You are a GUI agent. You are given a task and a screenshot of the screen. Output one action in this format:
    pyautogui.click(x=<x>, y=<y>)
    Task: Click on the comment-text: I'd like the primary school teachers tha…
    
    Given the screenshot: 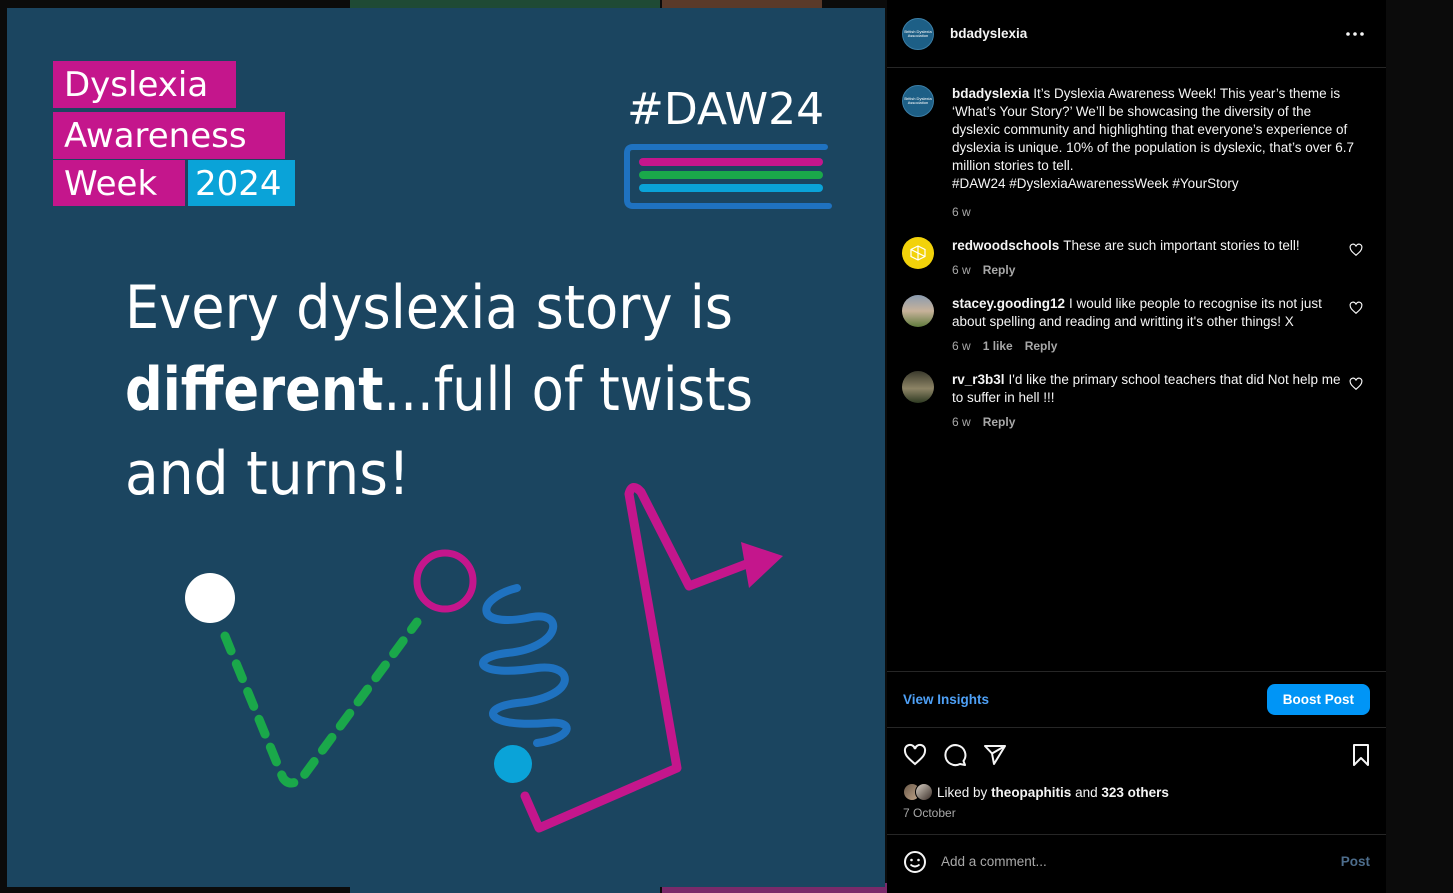 What is the action you would take?
    pyautogui.click(x=1146, y=388)
    